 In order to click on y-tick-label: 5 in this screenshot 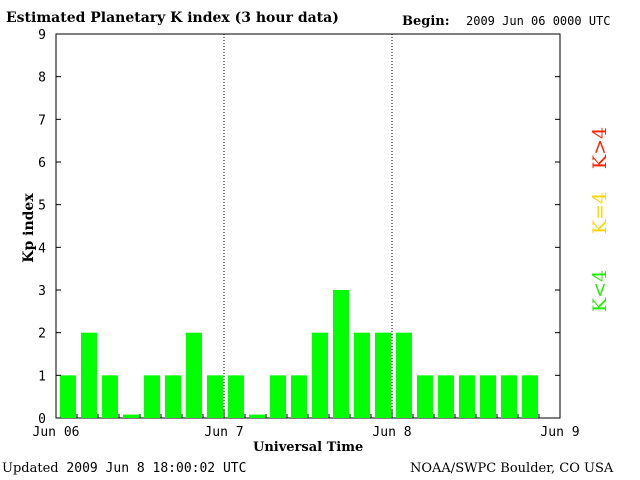, I will do `click(42, 206)`.